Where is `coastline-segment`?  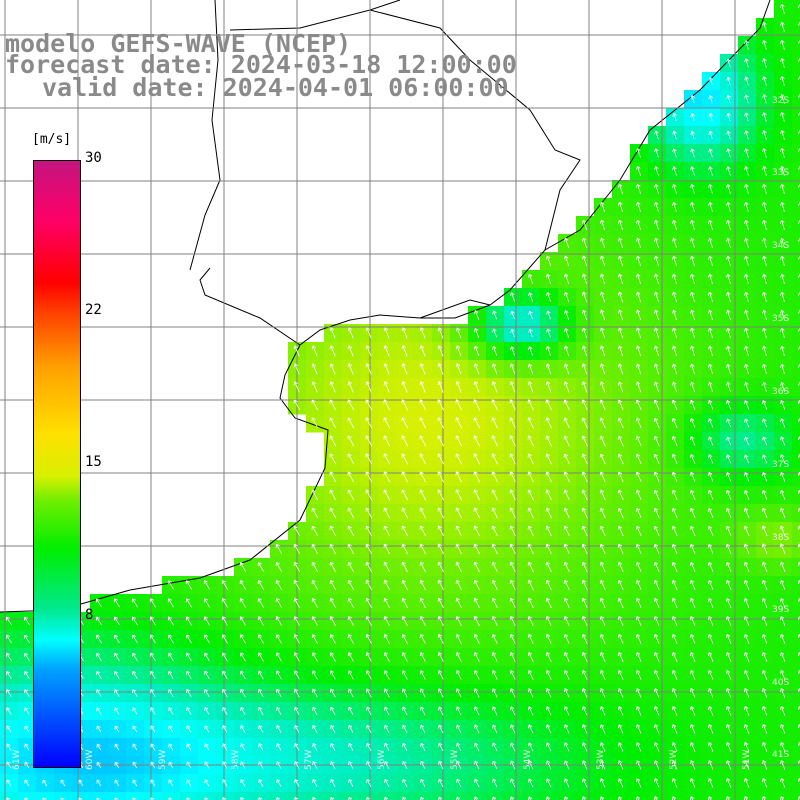 coastline-segment is located at coordinates (455, 309).